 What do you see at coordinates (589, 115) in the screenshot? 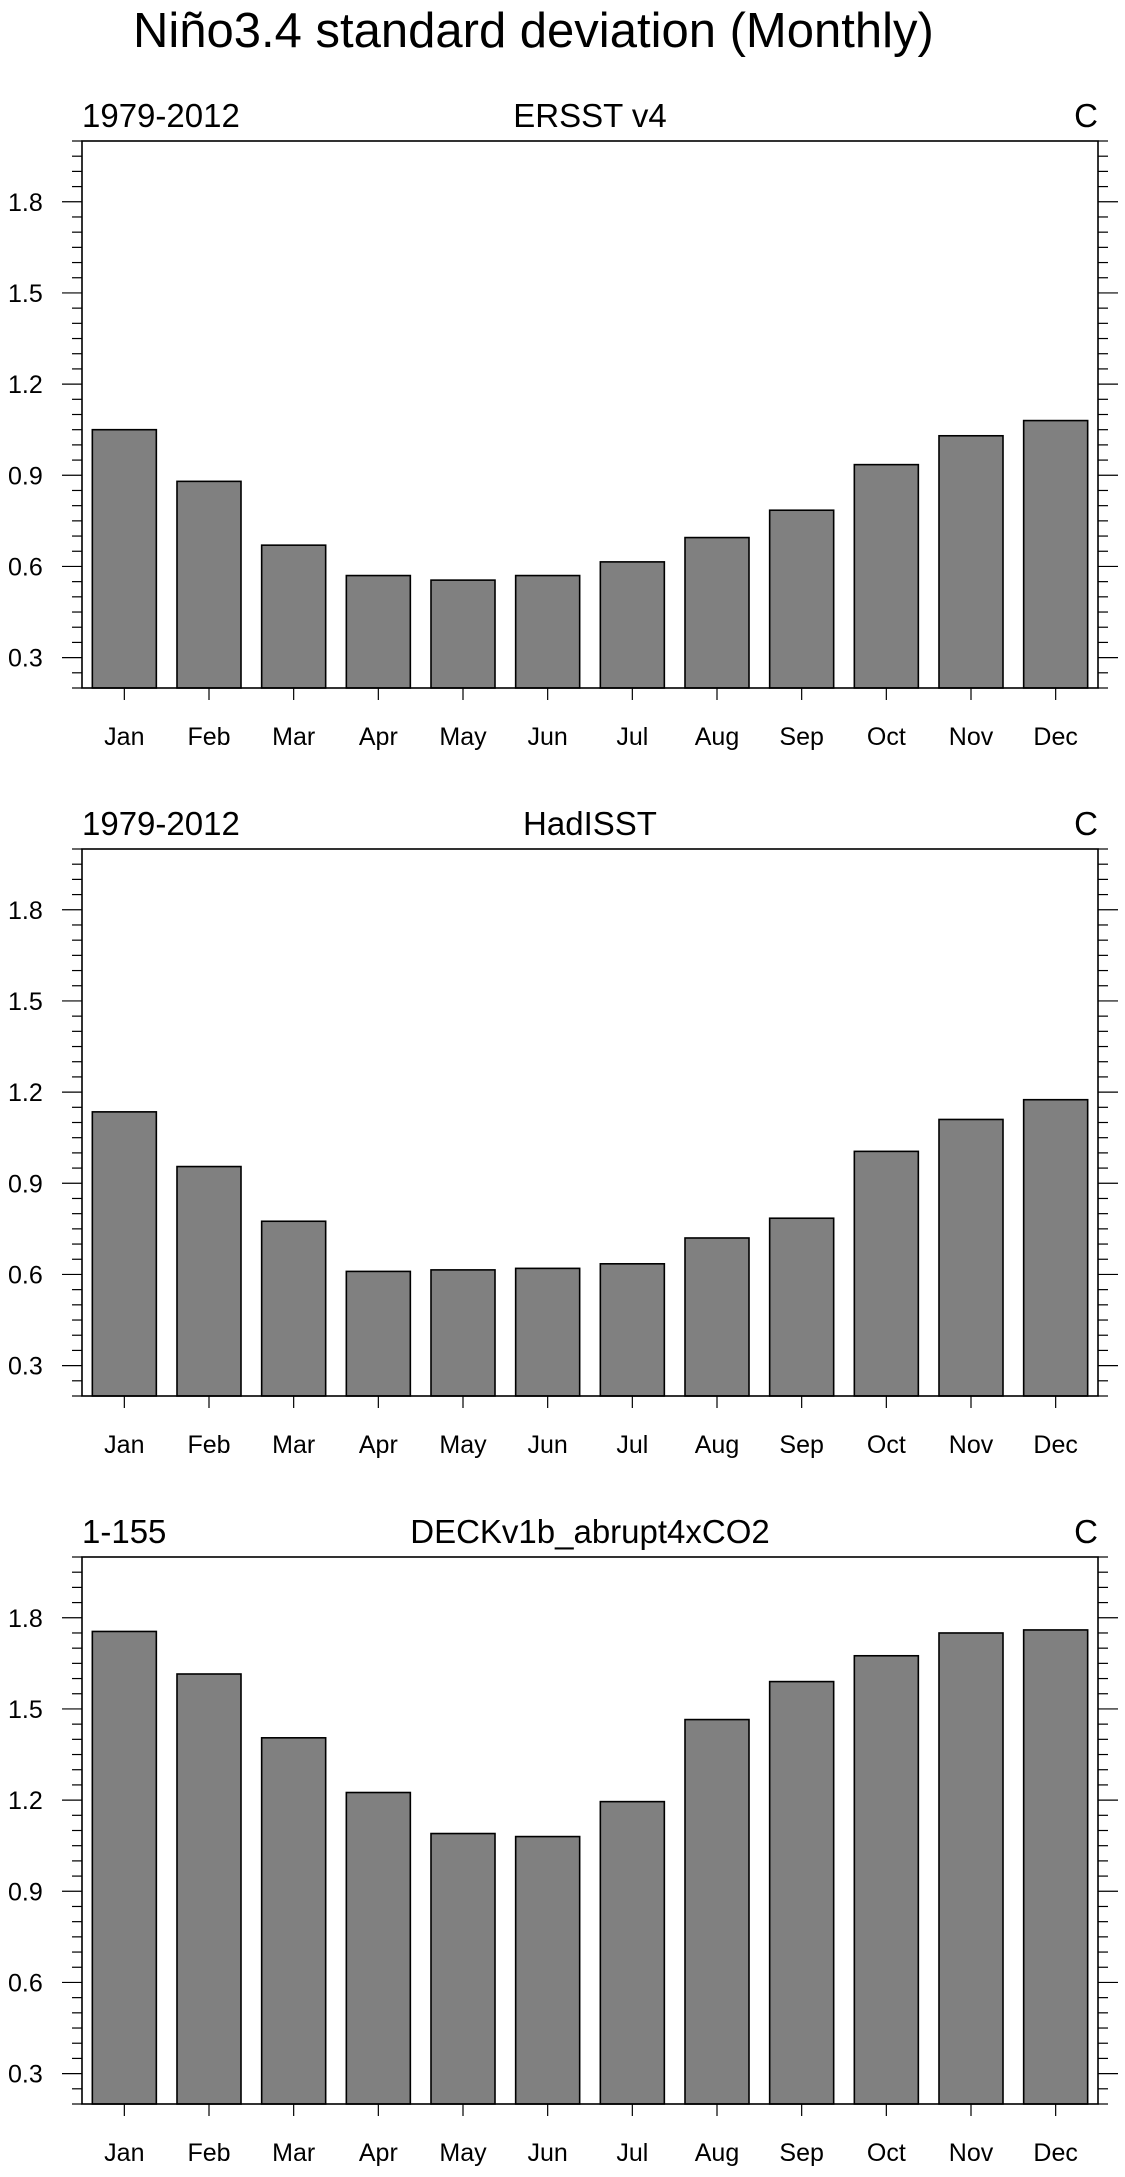
I see `panel-title: ERSST v4` at bounding box center [589, 115].